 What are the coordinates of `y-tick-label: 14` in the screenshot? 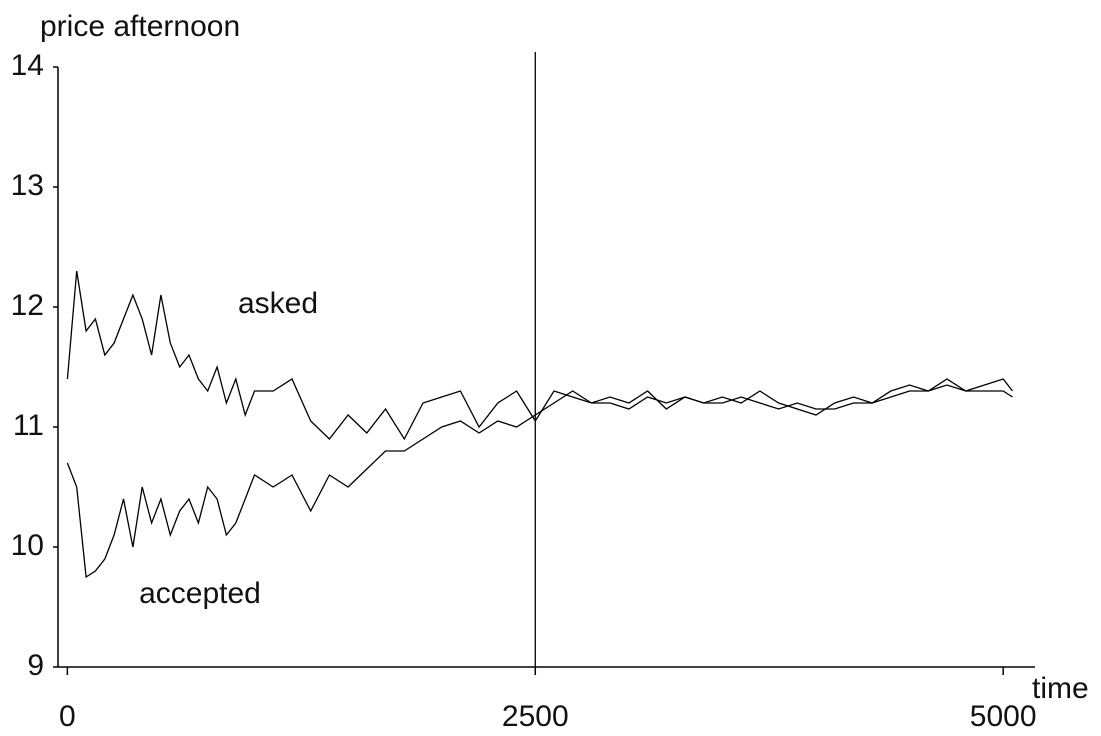 It's located at (27, 65).